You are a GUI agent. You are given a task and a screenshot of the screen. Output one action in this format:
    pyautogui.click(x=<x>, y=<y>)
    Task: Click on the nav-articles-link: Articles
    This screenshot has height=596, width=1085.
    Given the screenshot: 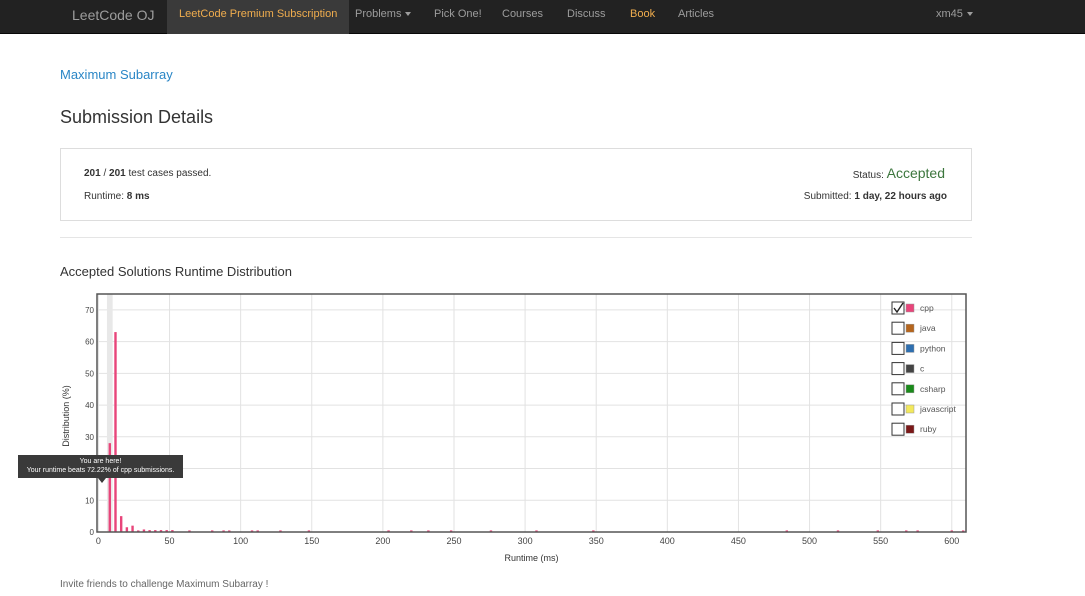 What is the action you would take?
    pyautogui.click(x=696, y=14)
    